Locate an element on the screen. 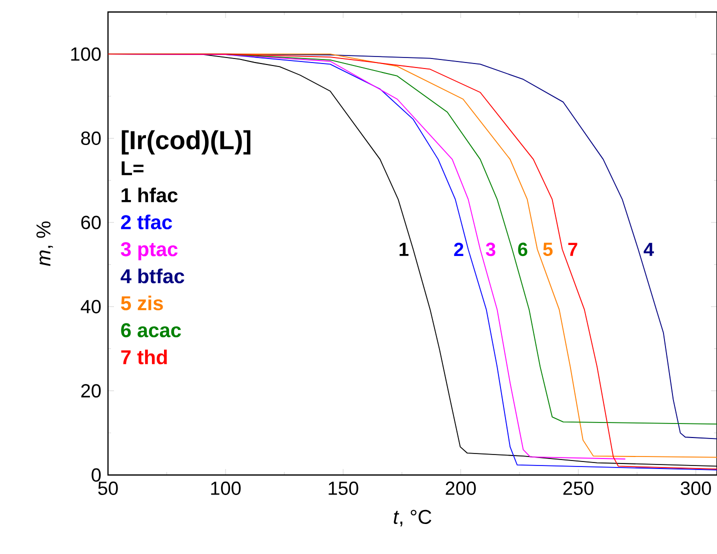 This screenshot has width=717, height=554. annotation: 4 is located at coordinates (649, 249).